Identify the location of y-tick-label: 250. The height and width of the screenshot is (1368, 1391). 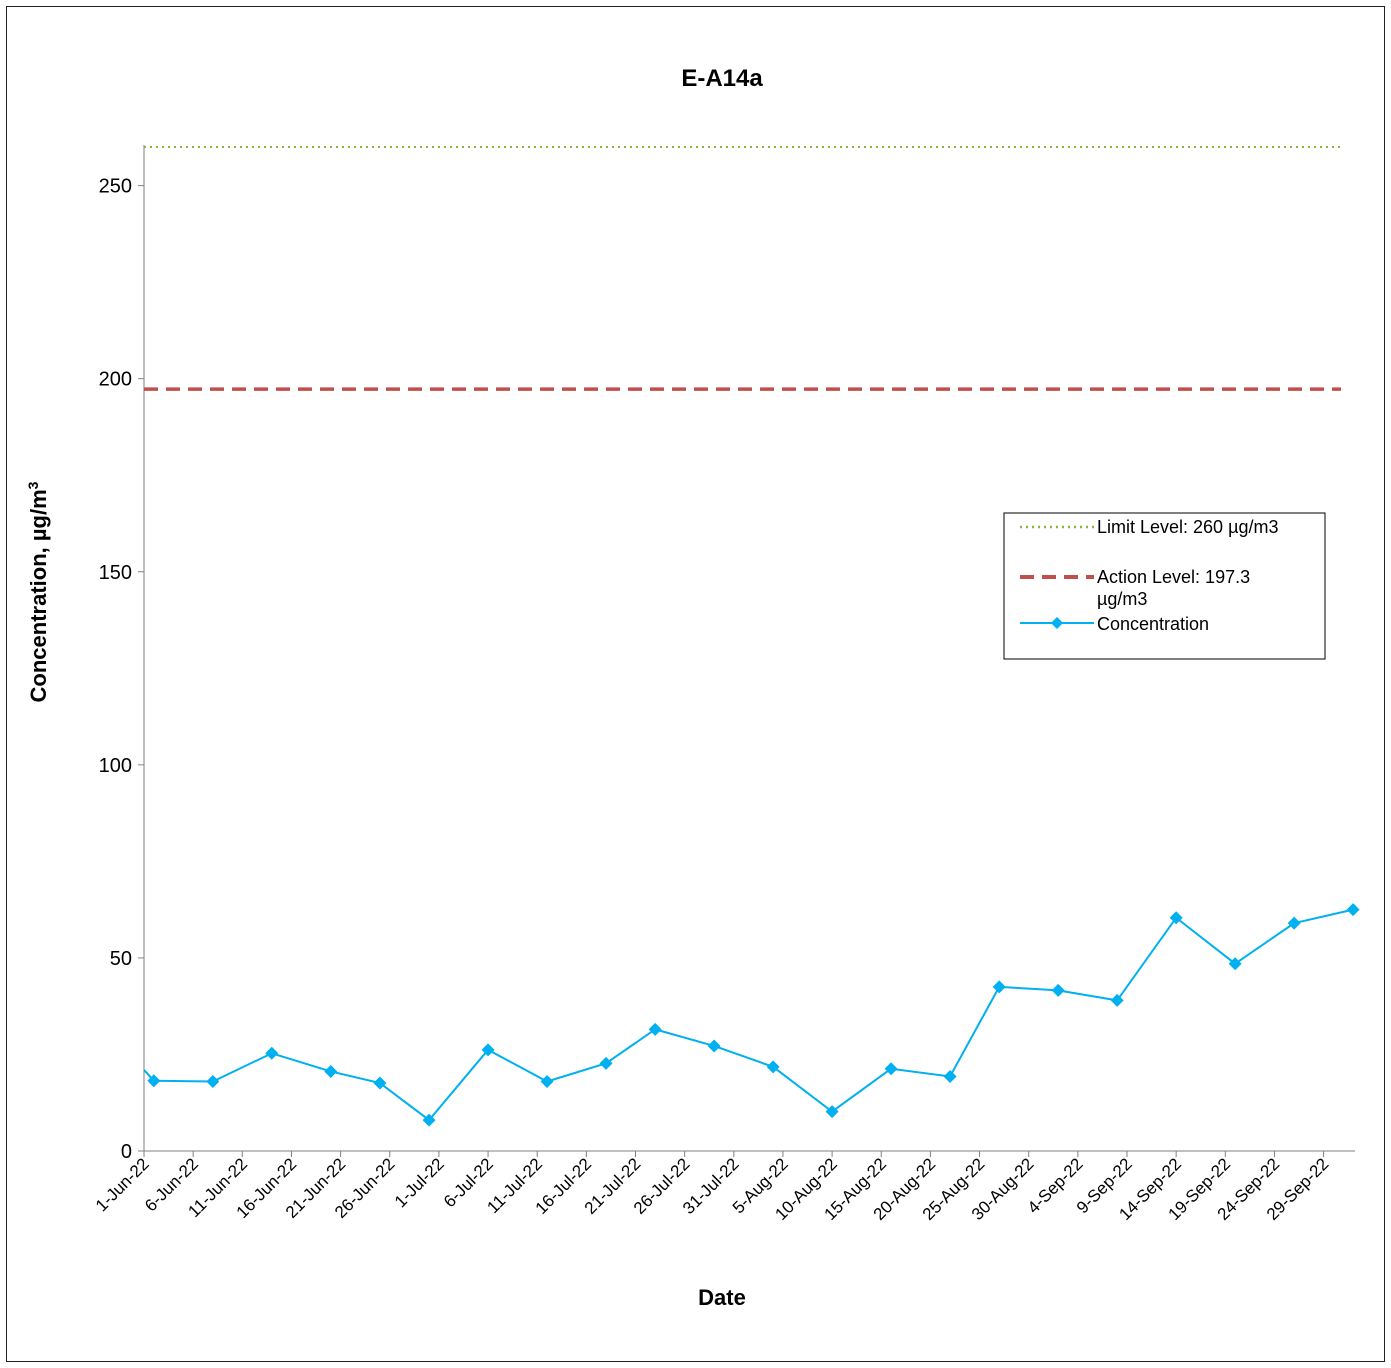
(115, 187).